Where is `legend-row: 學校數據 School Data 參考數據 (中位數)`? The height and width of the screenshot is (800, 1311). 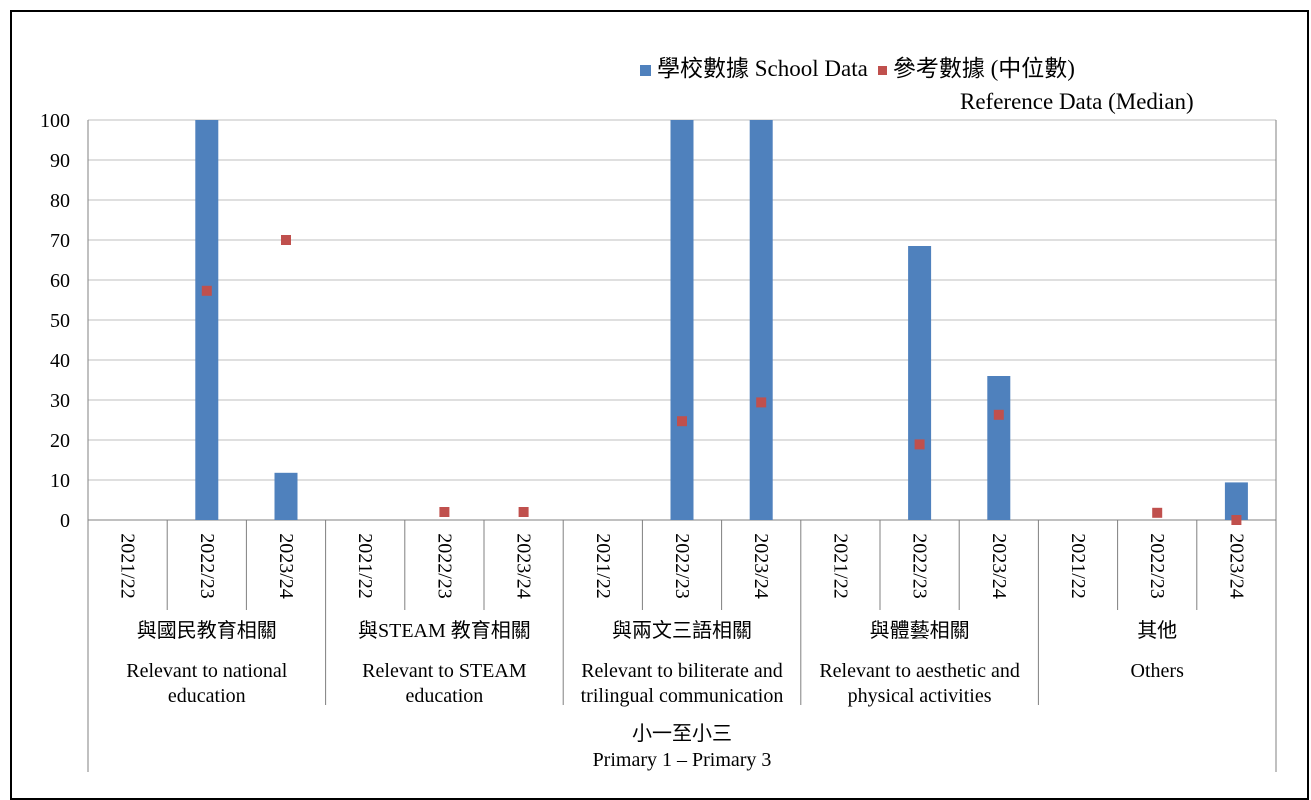
legend-row: 學校數據 School Data 參考數據 (中位數) is located at coordinates (917, 68).